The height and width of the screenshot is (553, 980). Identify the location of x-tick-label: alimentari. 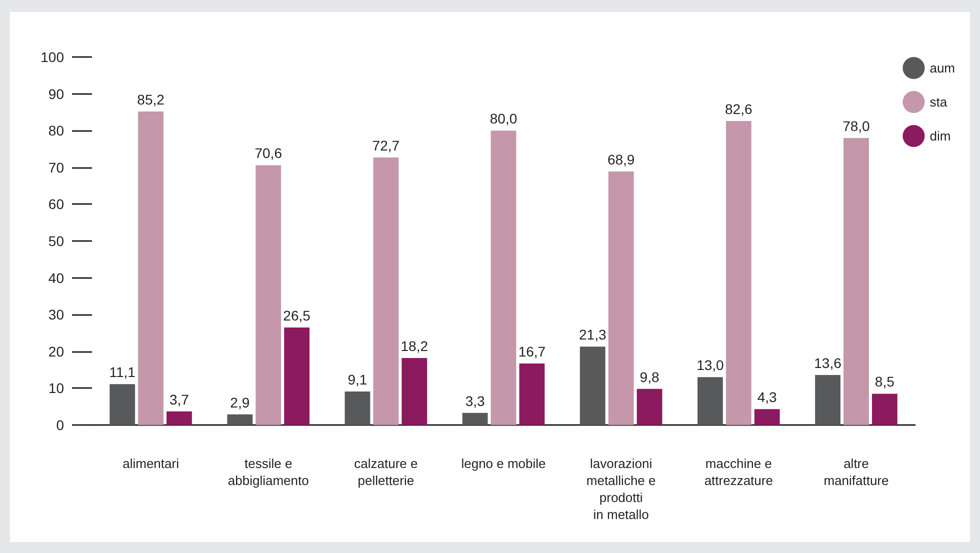
(151, 463).